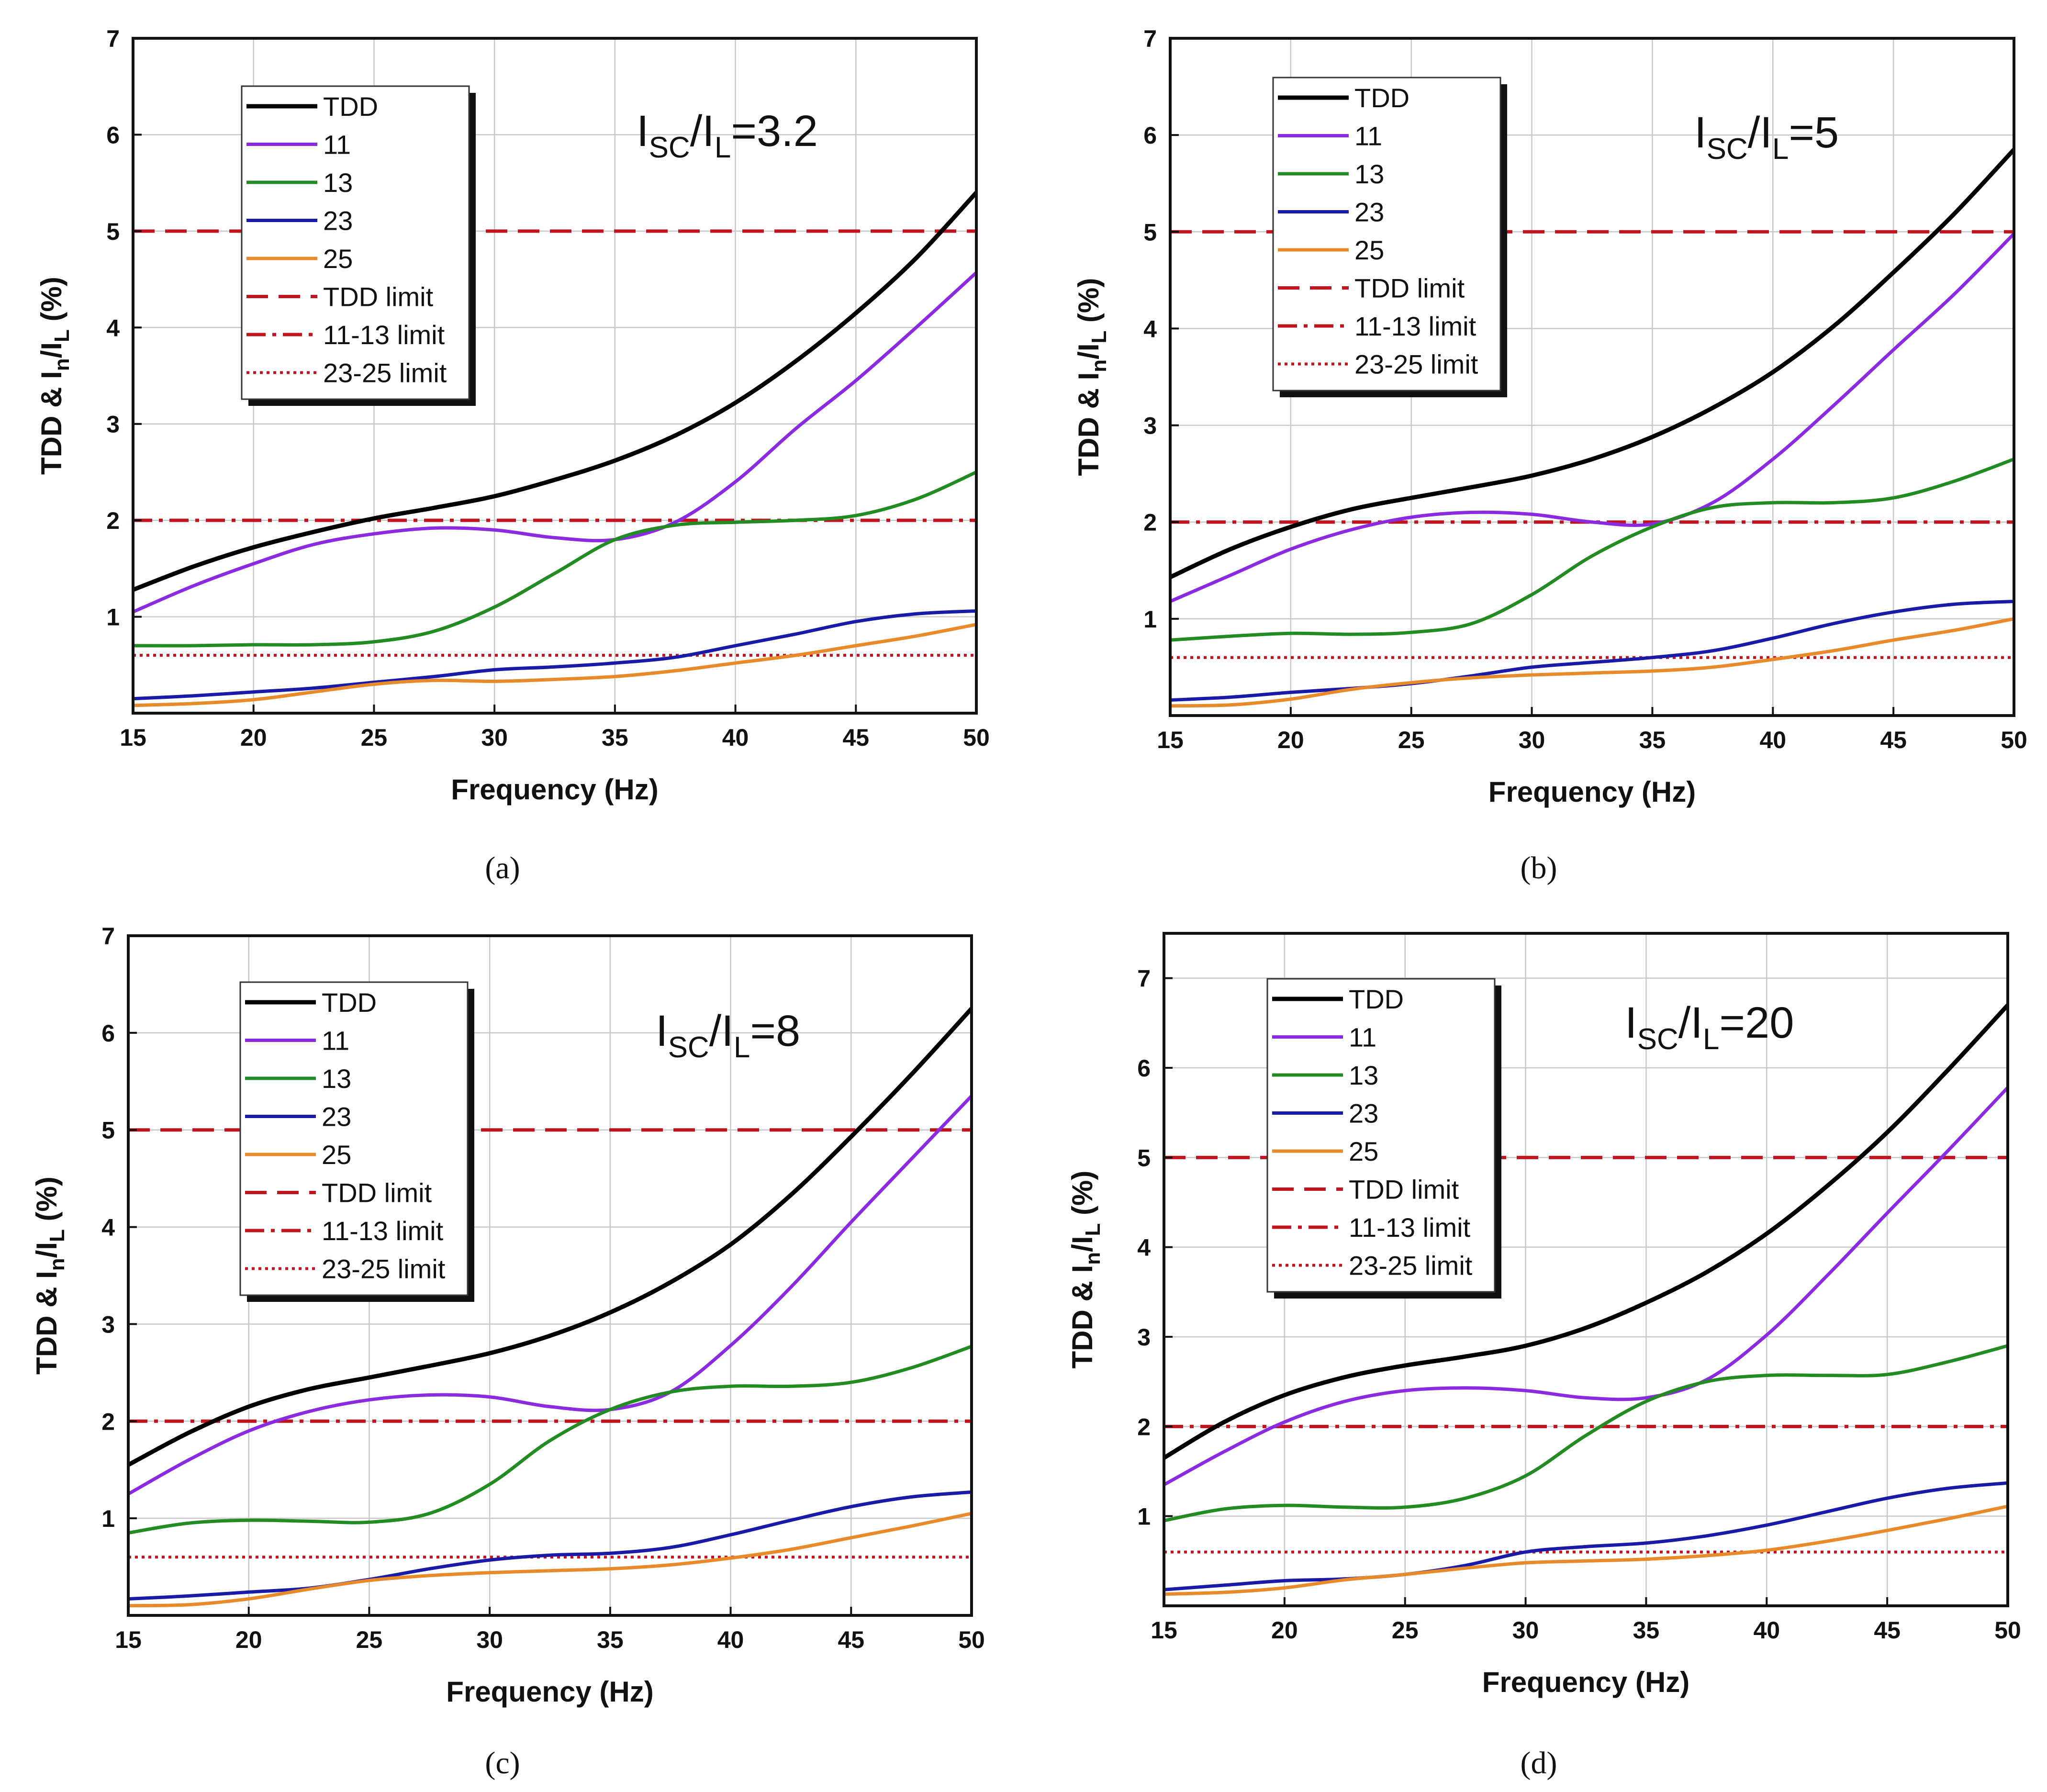  What do you see at coordinates (1150, 522) in the screenshot?
I see `y-tick-label-b-2: 2` at bounding box center [1150, 522].